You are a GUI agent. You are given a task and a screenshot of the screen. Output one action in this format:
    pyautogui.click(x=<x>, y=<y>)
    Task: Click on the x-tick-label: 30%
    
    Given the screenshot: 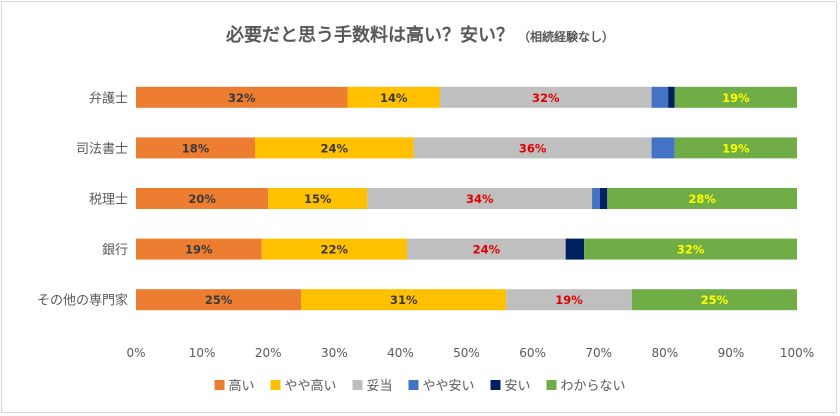 What is the action you would take?
    pyautogui.click(x=334, y=353)
    